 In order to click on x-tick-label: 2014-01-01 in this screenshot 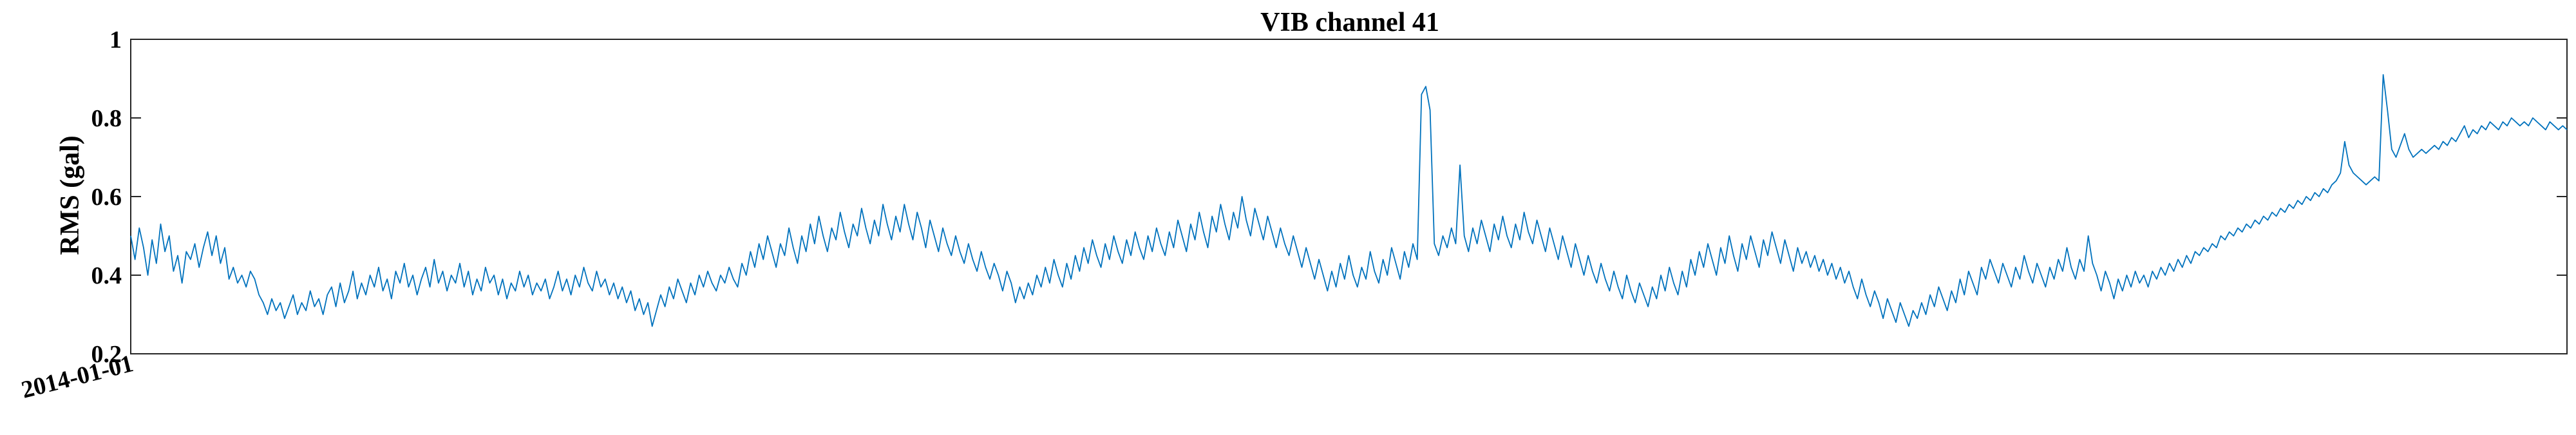, I will do `click(77, 377)`.